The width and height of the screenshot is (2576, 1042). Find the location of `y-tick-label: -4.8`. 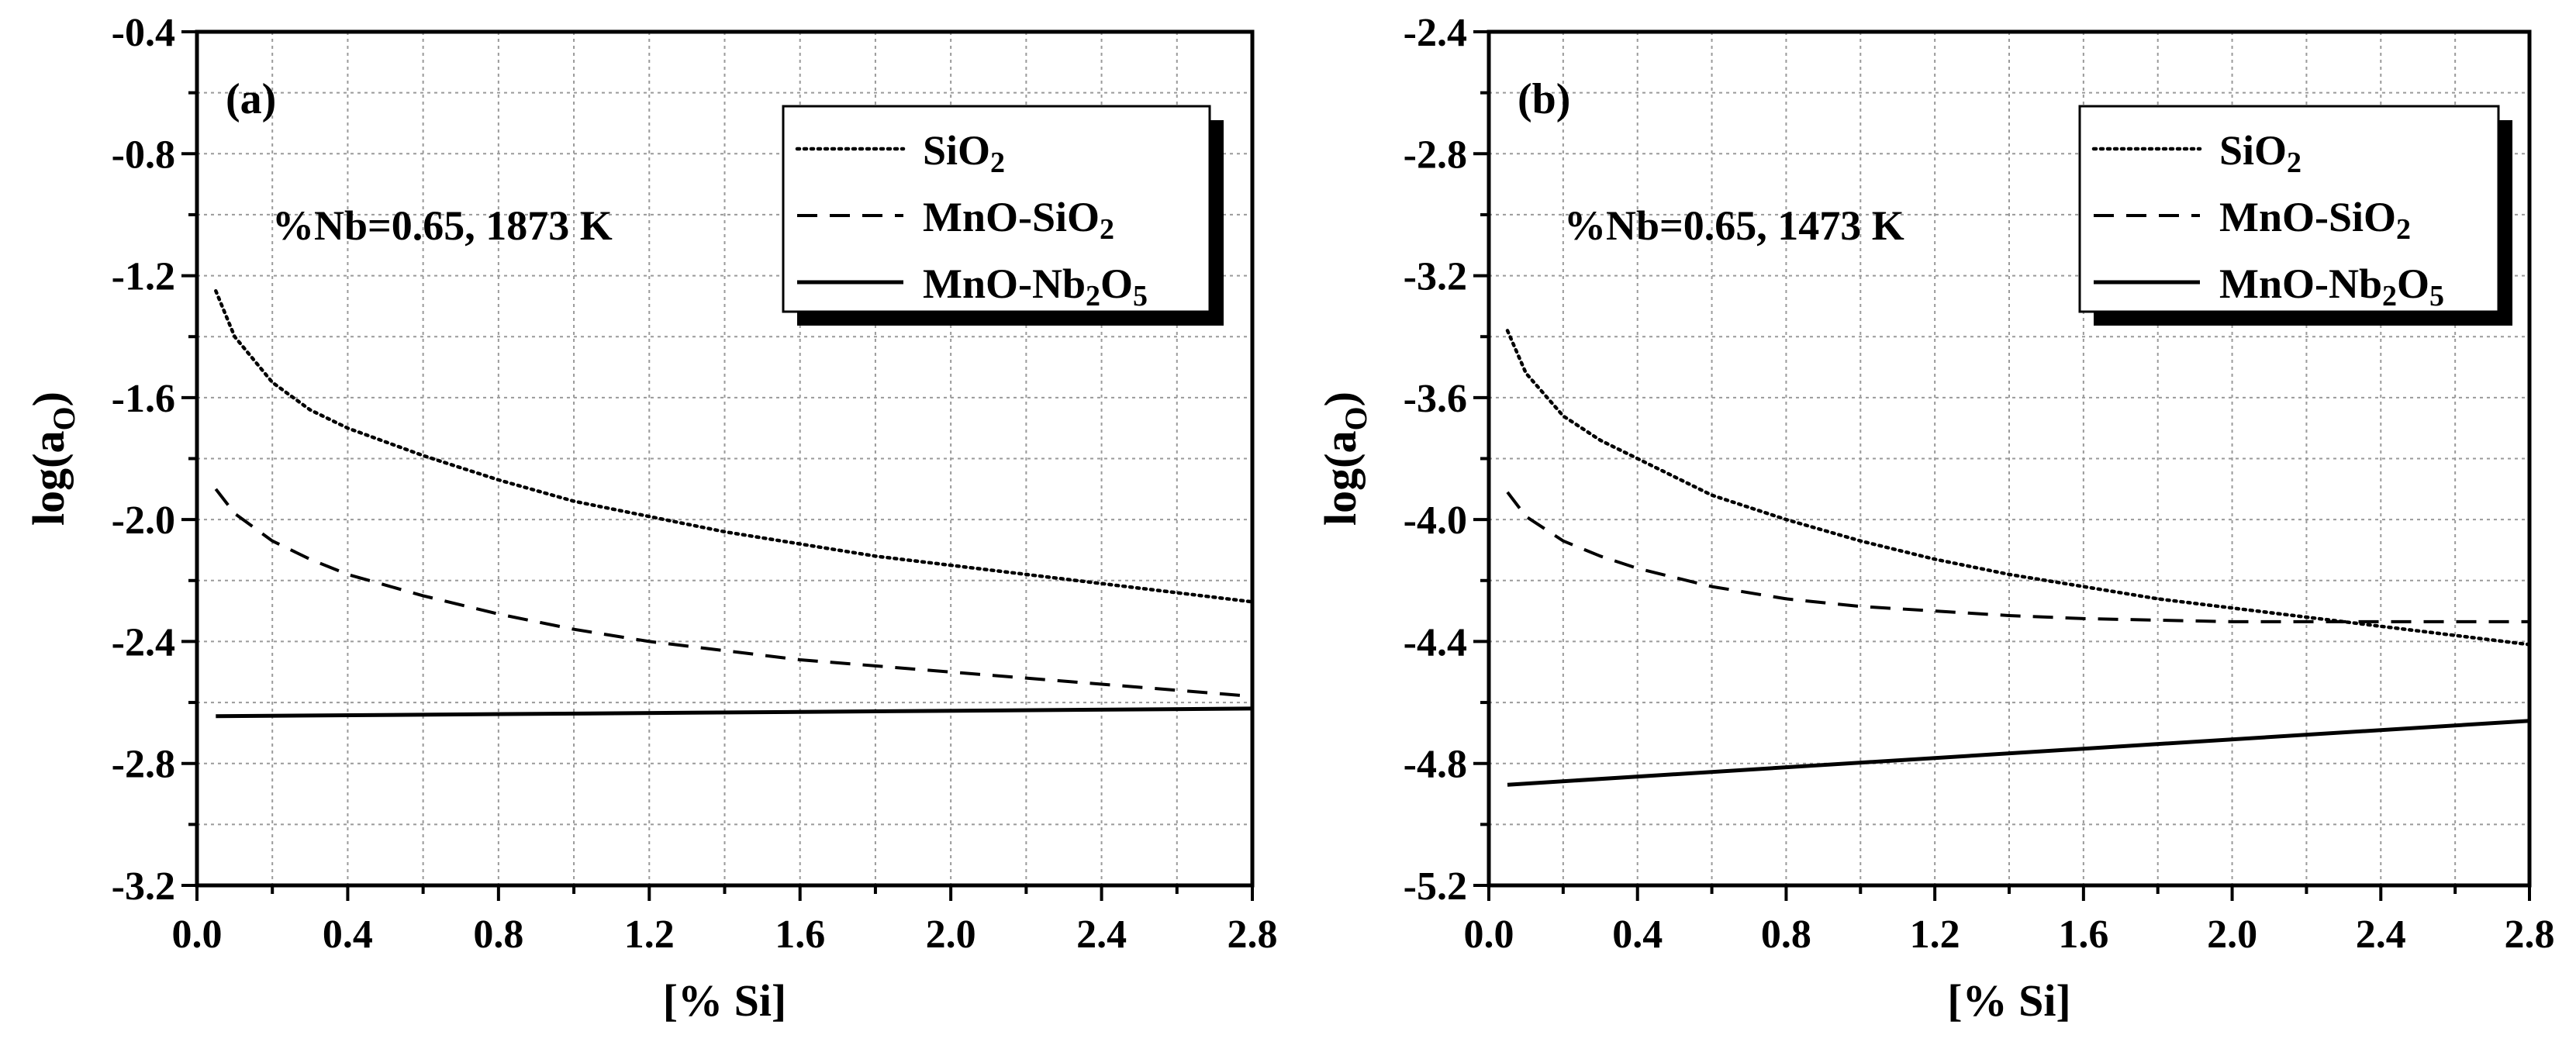

y-tick-label: -4.8 is located at coordinates (1436, 765).